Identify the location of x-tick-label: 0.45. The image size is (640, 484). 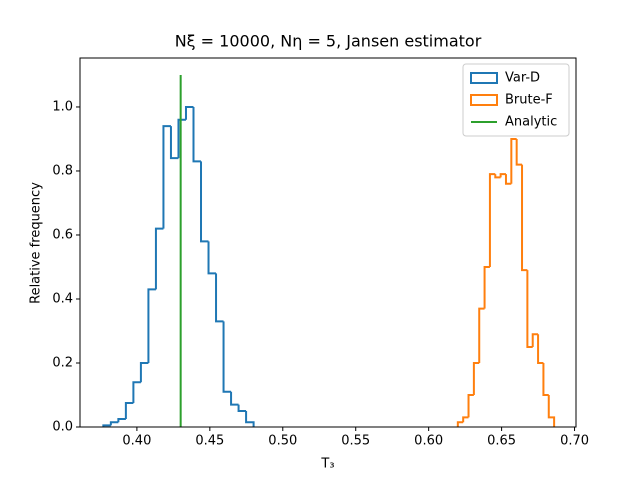
(209, 441).